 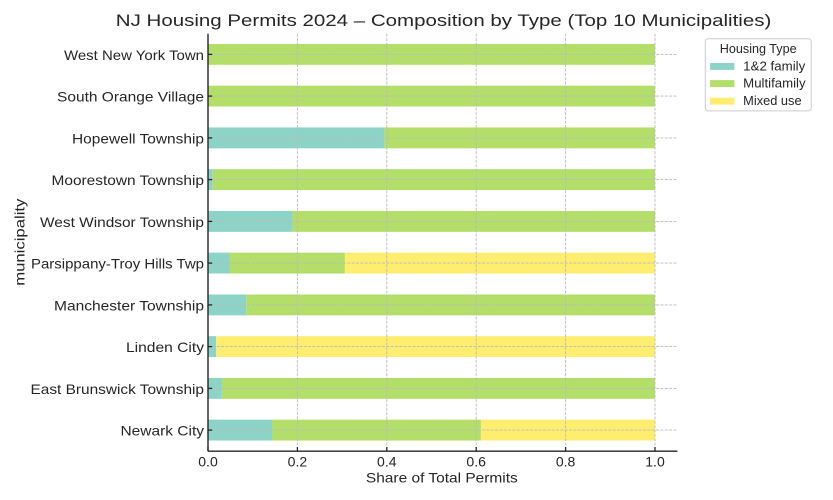 I want to click on svg-text: municipality, so click(x=20, y=242).